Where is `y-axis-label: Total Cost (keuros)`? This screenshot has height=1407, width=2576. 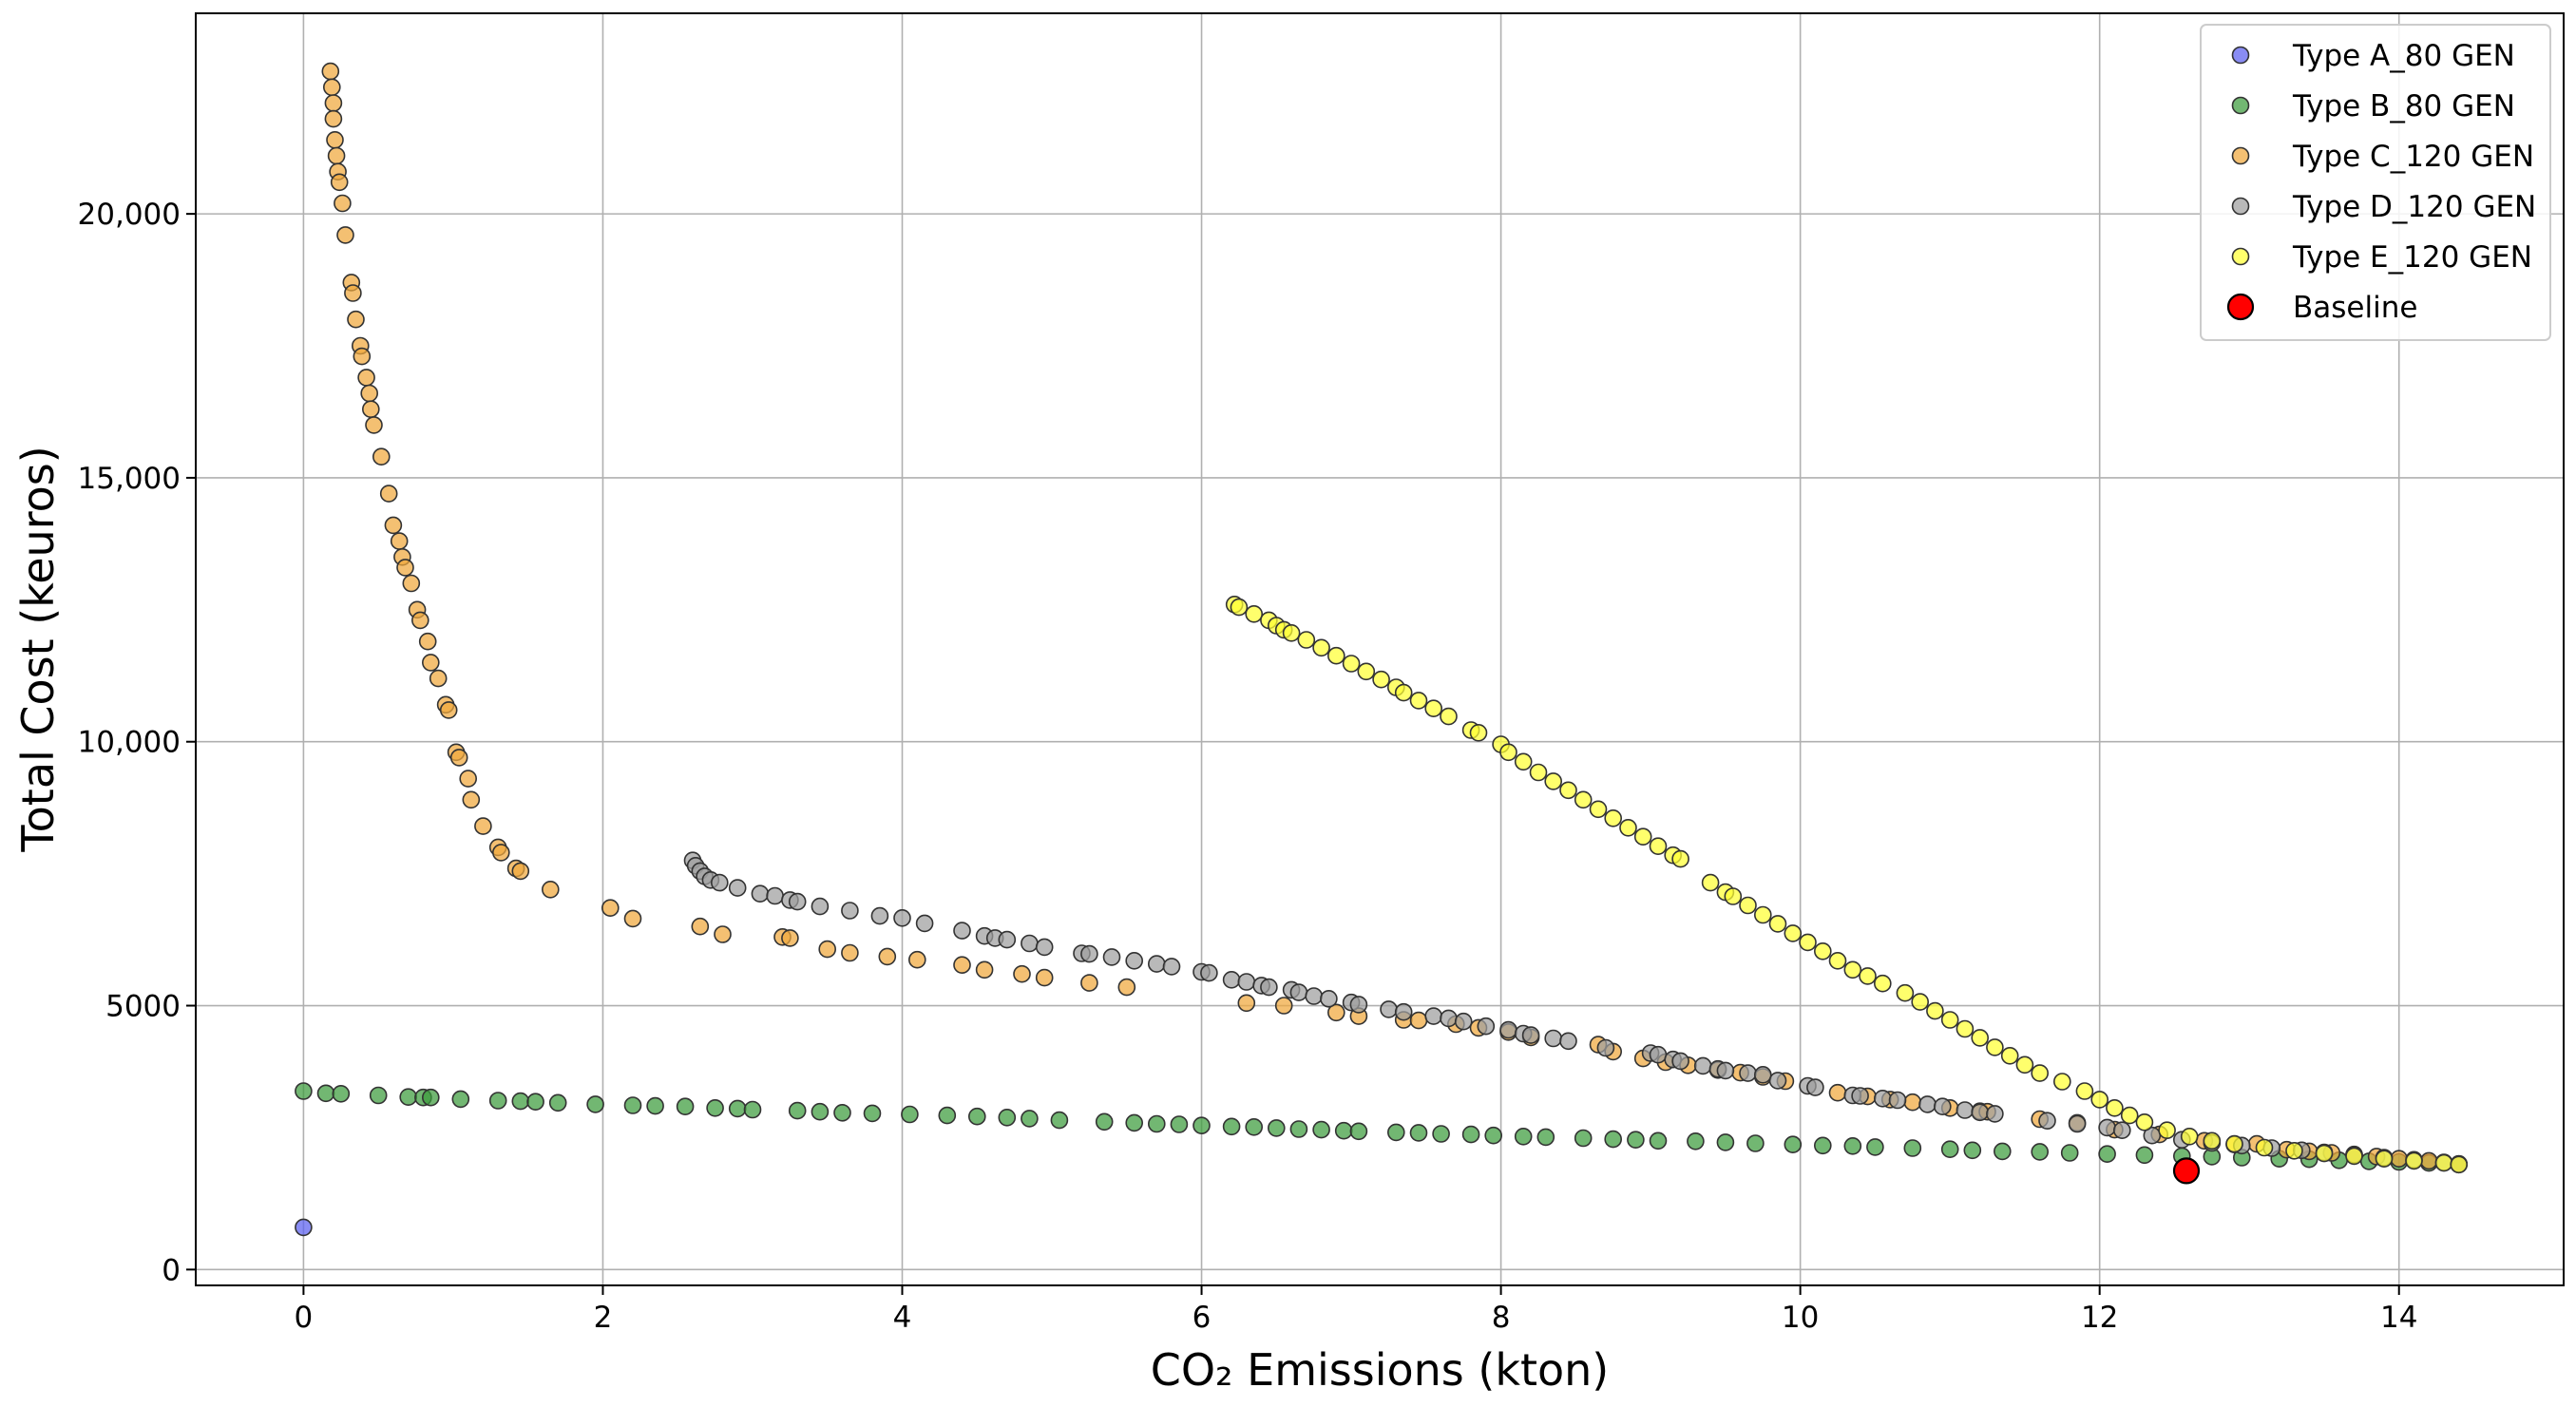
y-axis-label: Total Cost (keuros) is located at coordinates (38, 649).